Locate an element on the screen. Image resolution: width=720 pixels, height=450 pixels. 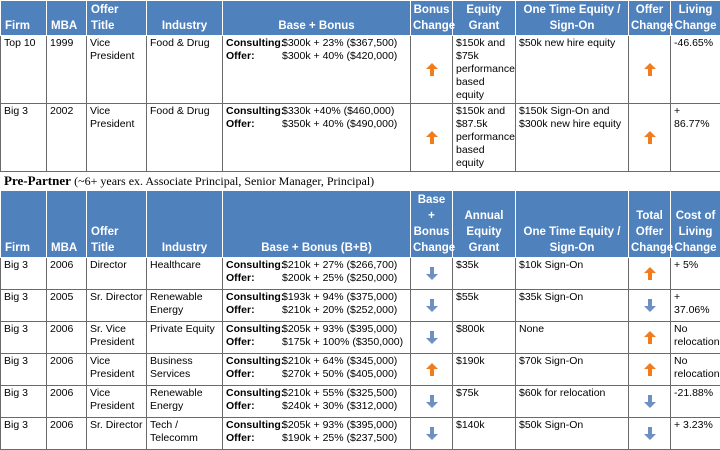
cell-industry: Tech / Telecomm is located at coordinates (185, 434).